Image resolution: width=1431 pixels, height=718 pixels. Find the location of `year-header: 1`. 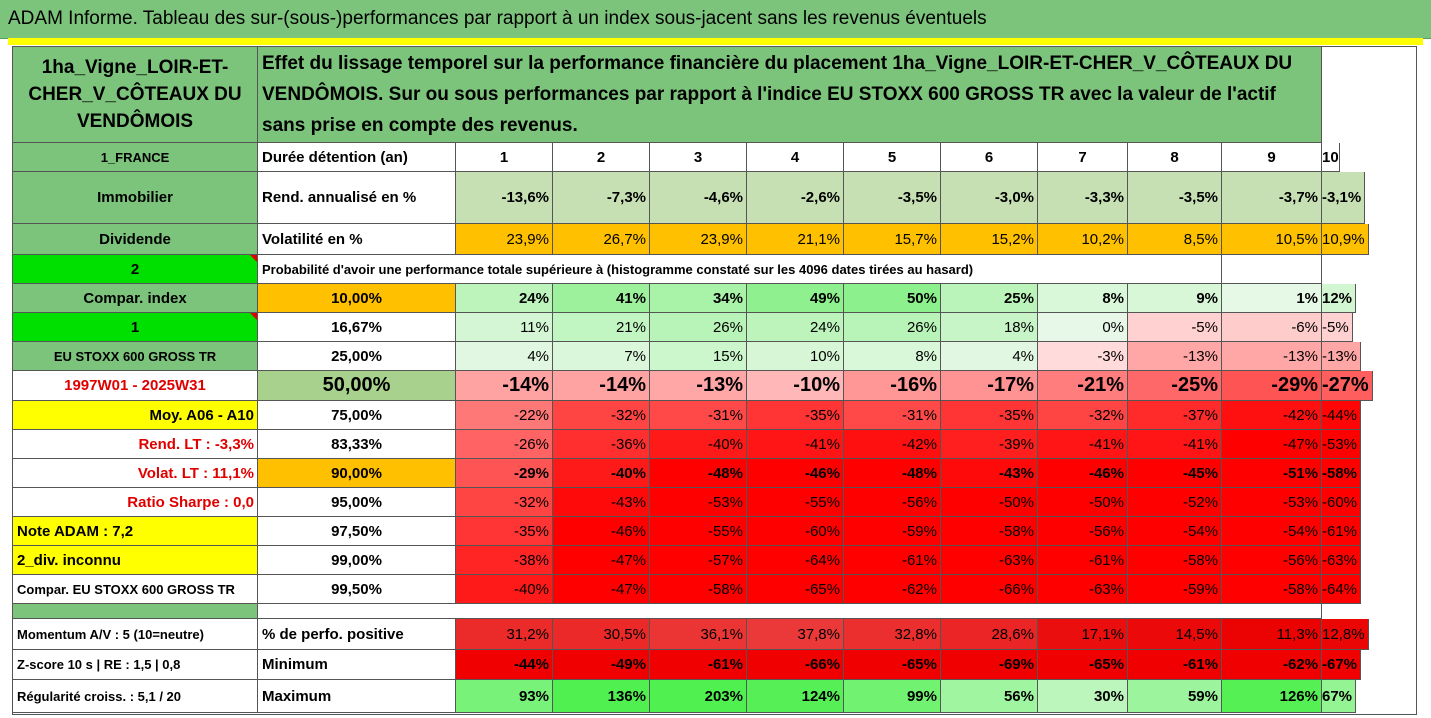

year-header: 1 is located at coordinates (504, 157).